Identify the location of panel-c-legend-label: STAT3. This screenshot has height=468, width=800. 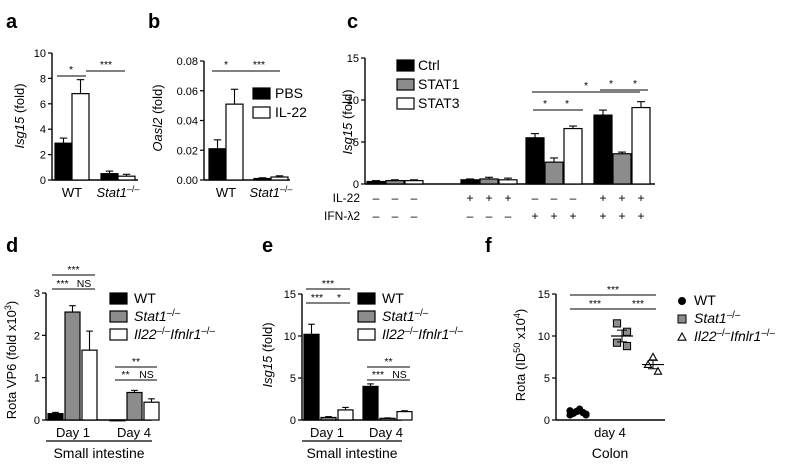
(439, 103).